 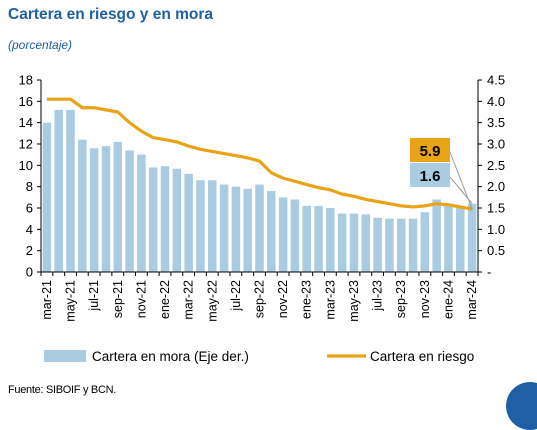 I want to click on source-note: Fuente: SIBOIF y BCN., so click(x=62, y=390).